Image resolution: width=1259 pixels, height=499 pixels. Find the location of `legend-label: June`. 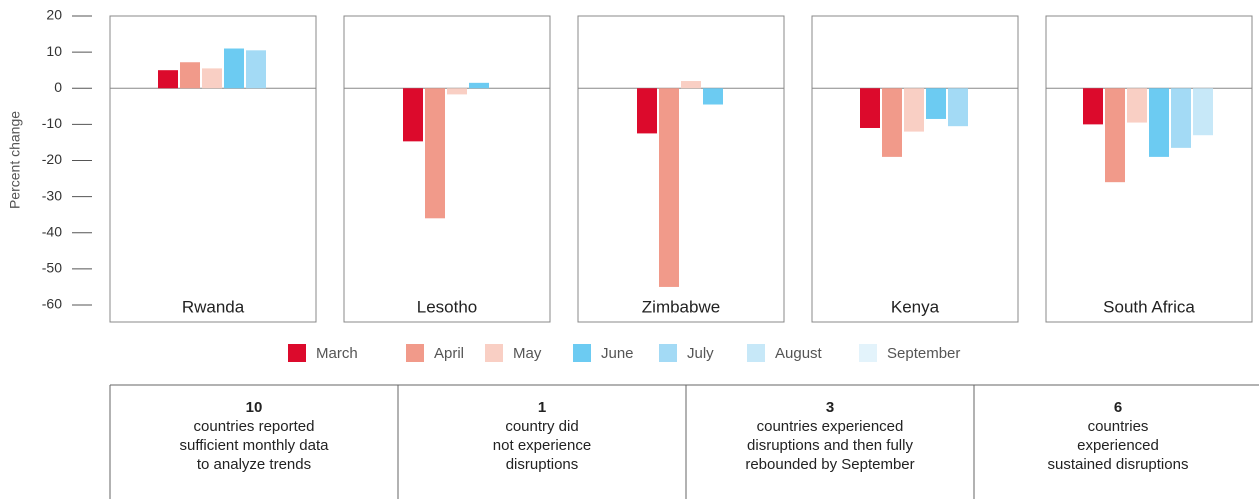

legend-label: June is located at coordinates (617, 353).